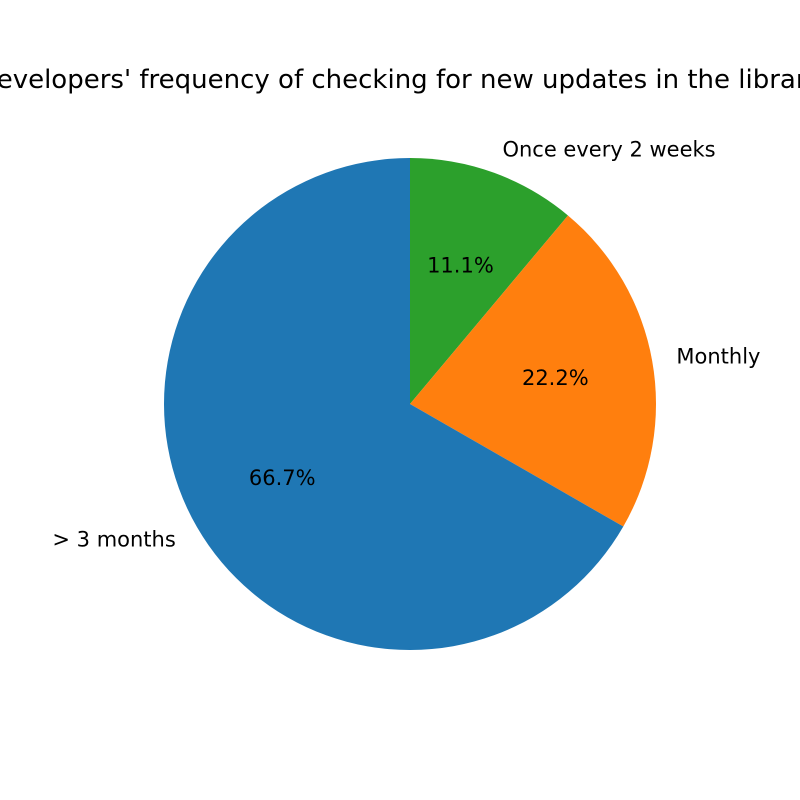 The height and width of the screenshot is (800, 800). What do you see at coordinates (113, 540) in the screenshot?
I see `slice-label-3-months: > 3 months` at bounding box center [113, 540].